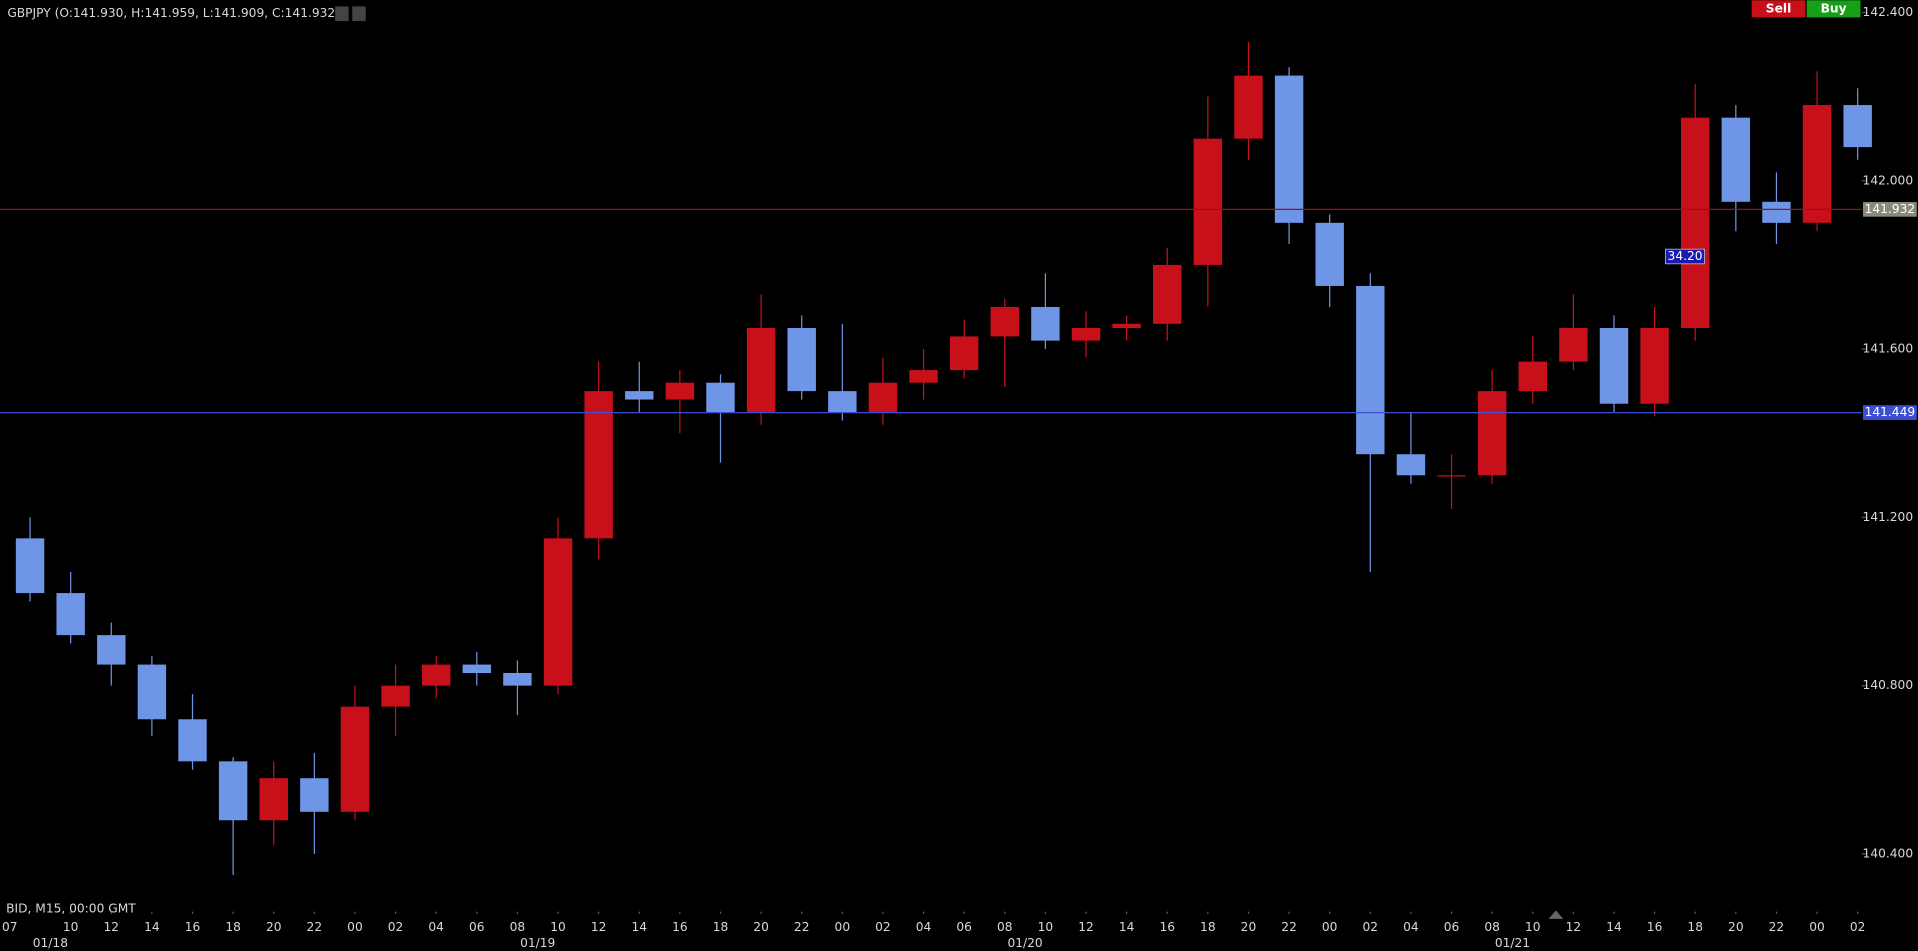 This screenshot has width=1918, height=951. I want to click on date-label: 01/18, so click(50, 943).